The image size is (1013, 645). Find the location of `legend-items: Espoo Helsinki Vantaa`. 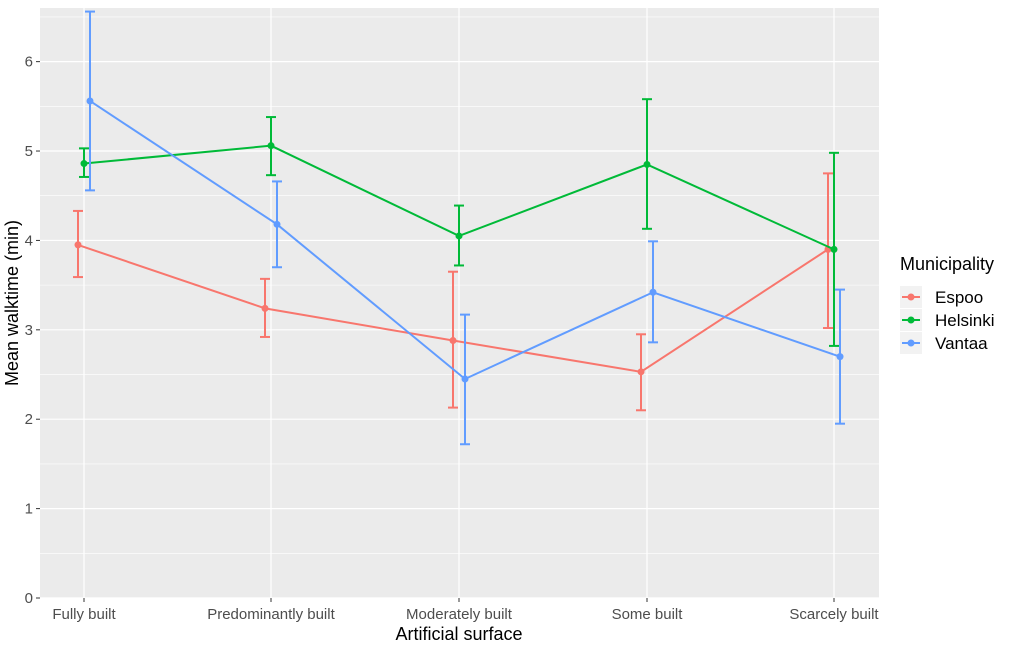

legend-items: Espoo Helsinki Vantaa is located at coordinates (947, 320).